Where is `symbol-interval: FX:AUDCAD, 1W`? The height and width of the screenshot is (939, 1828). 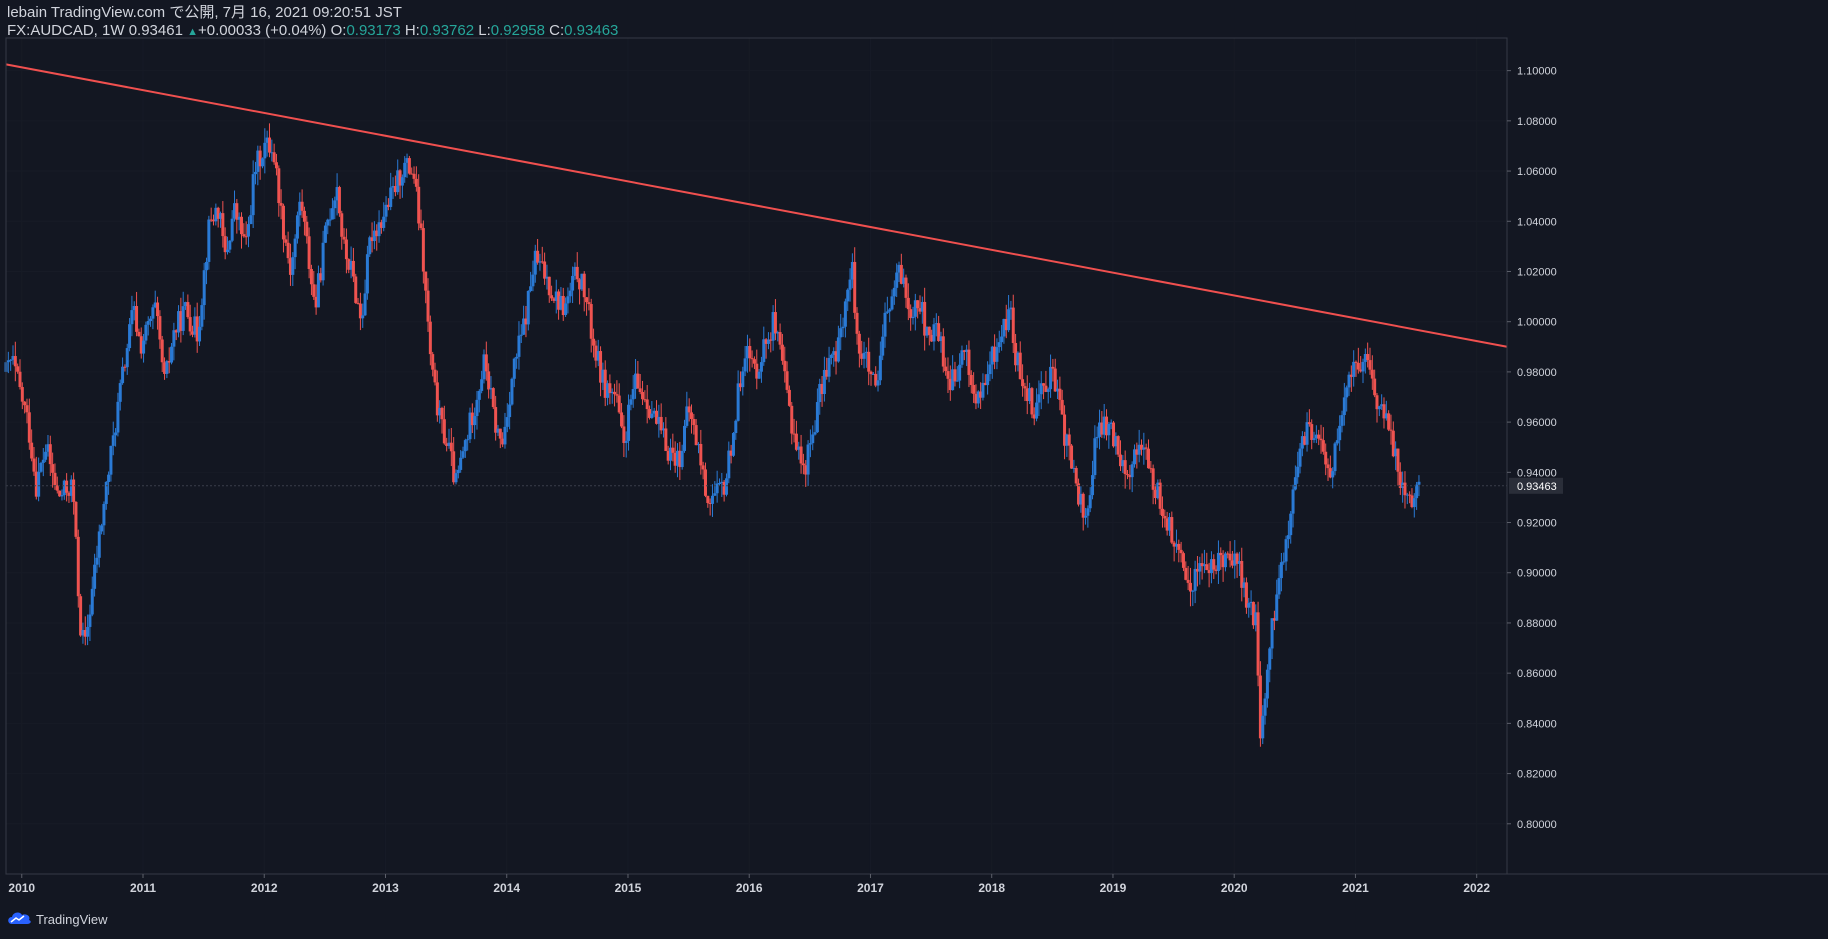
symbol-interval: FX:AUDCAD, 1W is located at coordinates (66, 30).